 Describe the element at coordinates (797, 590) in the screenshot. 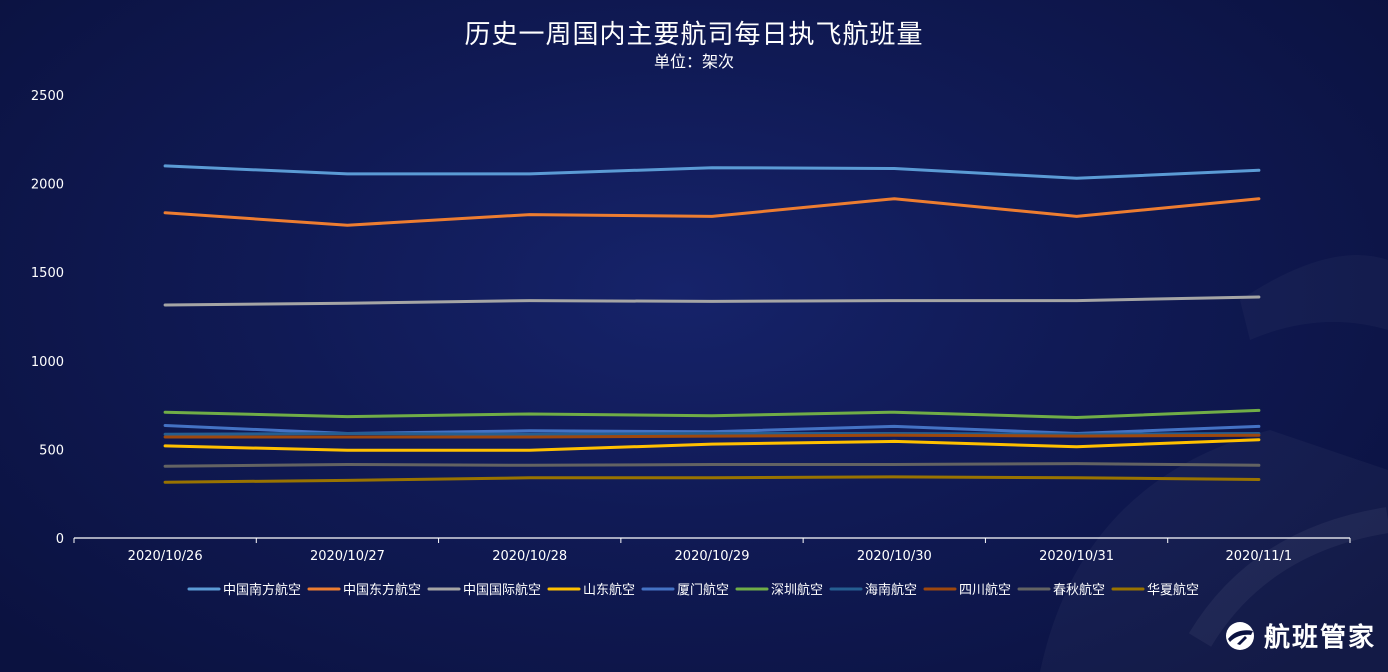

I see `legend-label: 深圳航空` at that location.